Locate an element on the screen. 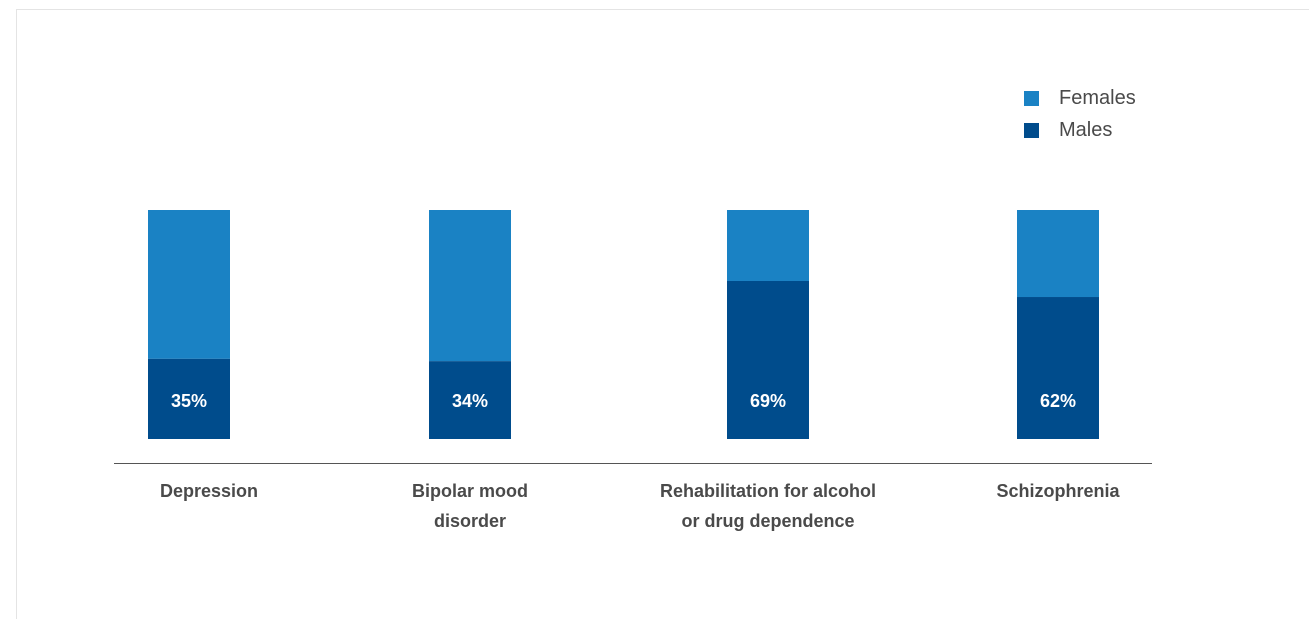 This screenshot has height=619, width=1309. category-label-bipolar: Bipolar mood disorder is located at coordinates (470, 506).